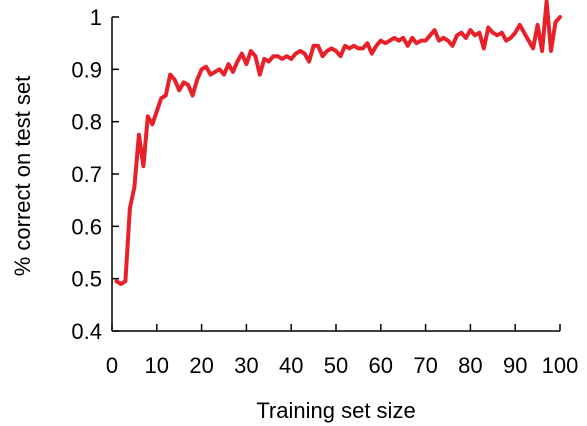  What do you see at coordinates (335, 410) in the screenshot?
I see `x-axis-title: Training set size` at bounding box center [335, 410].